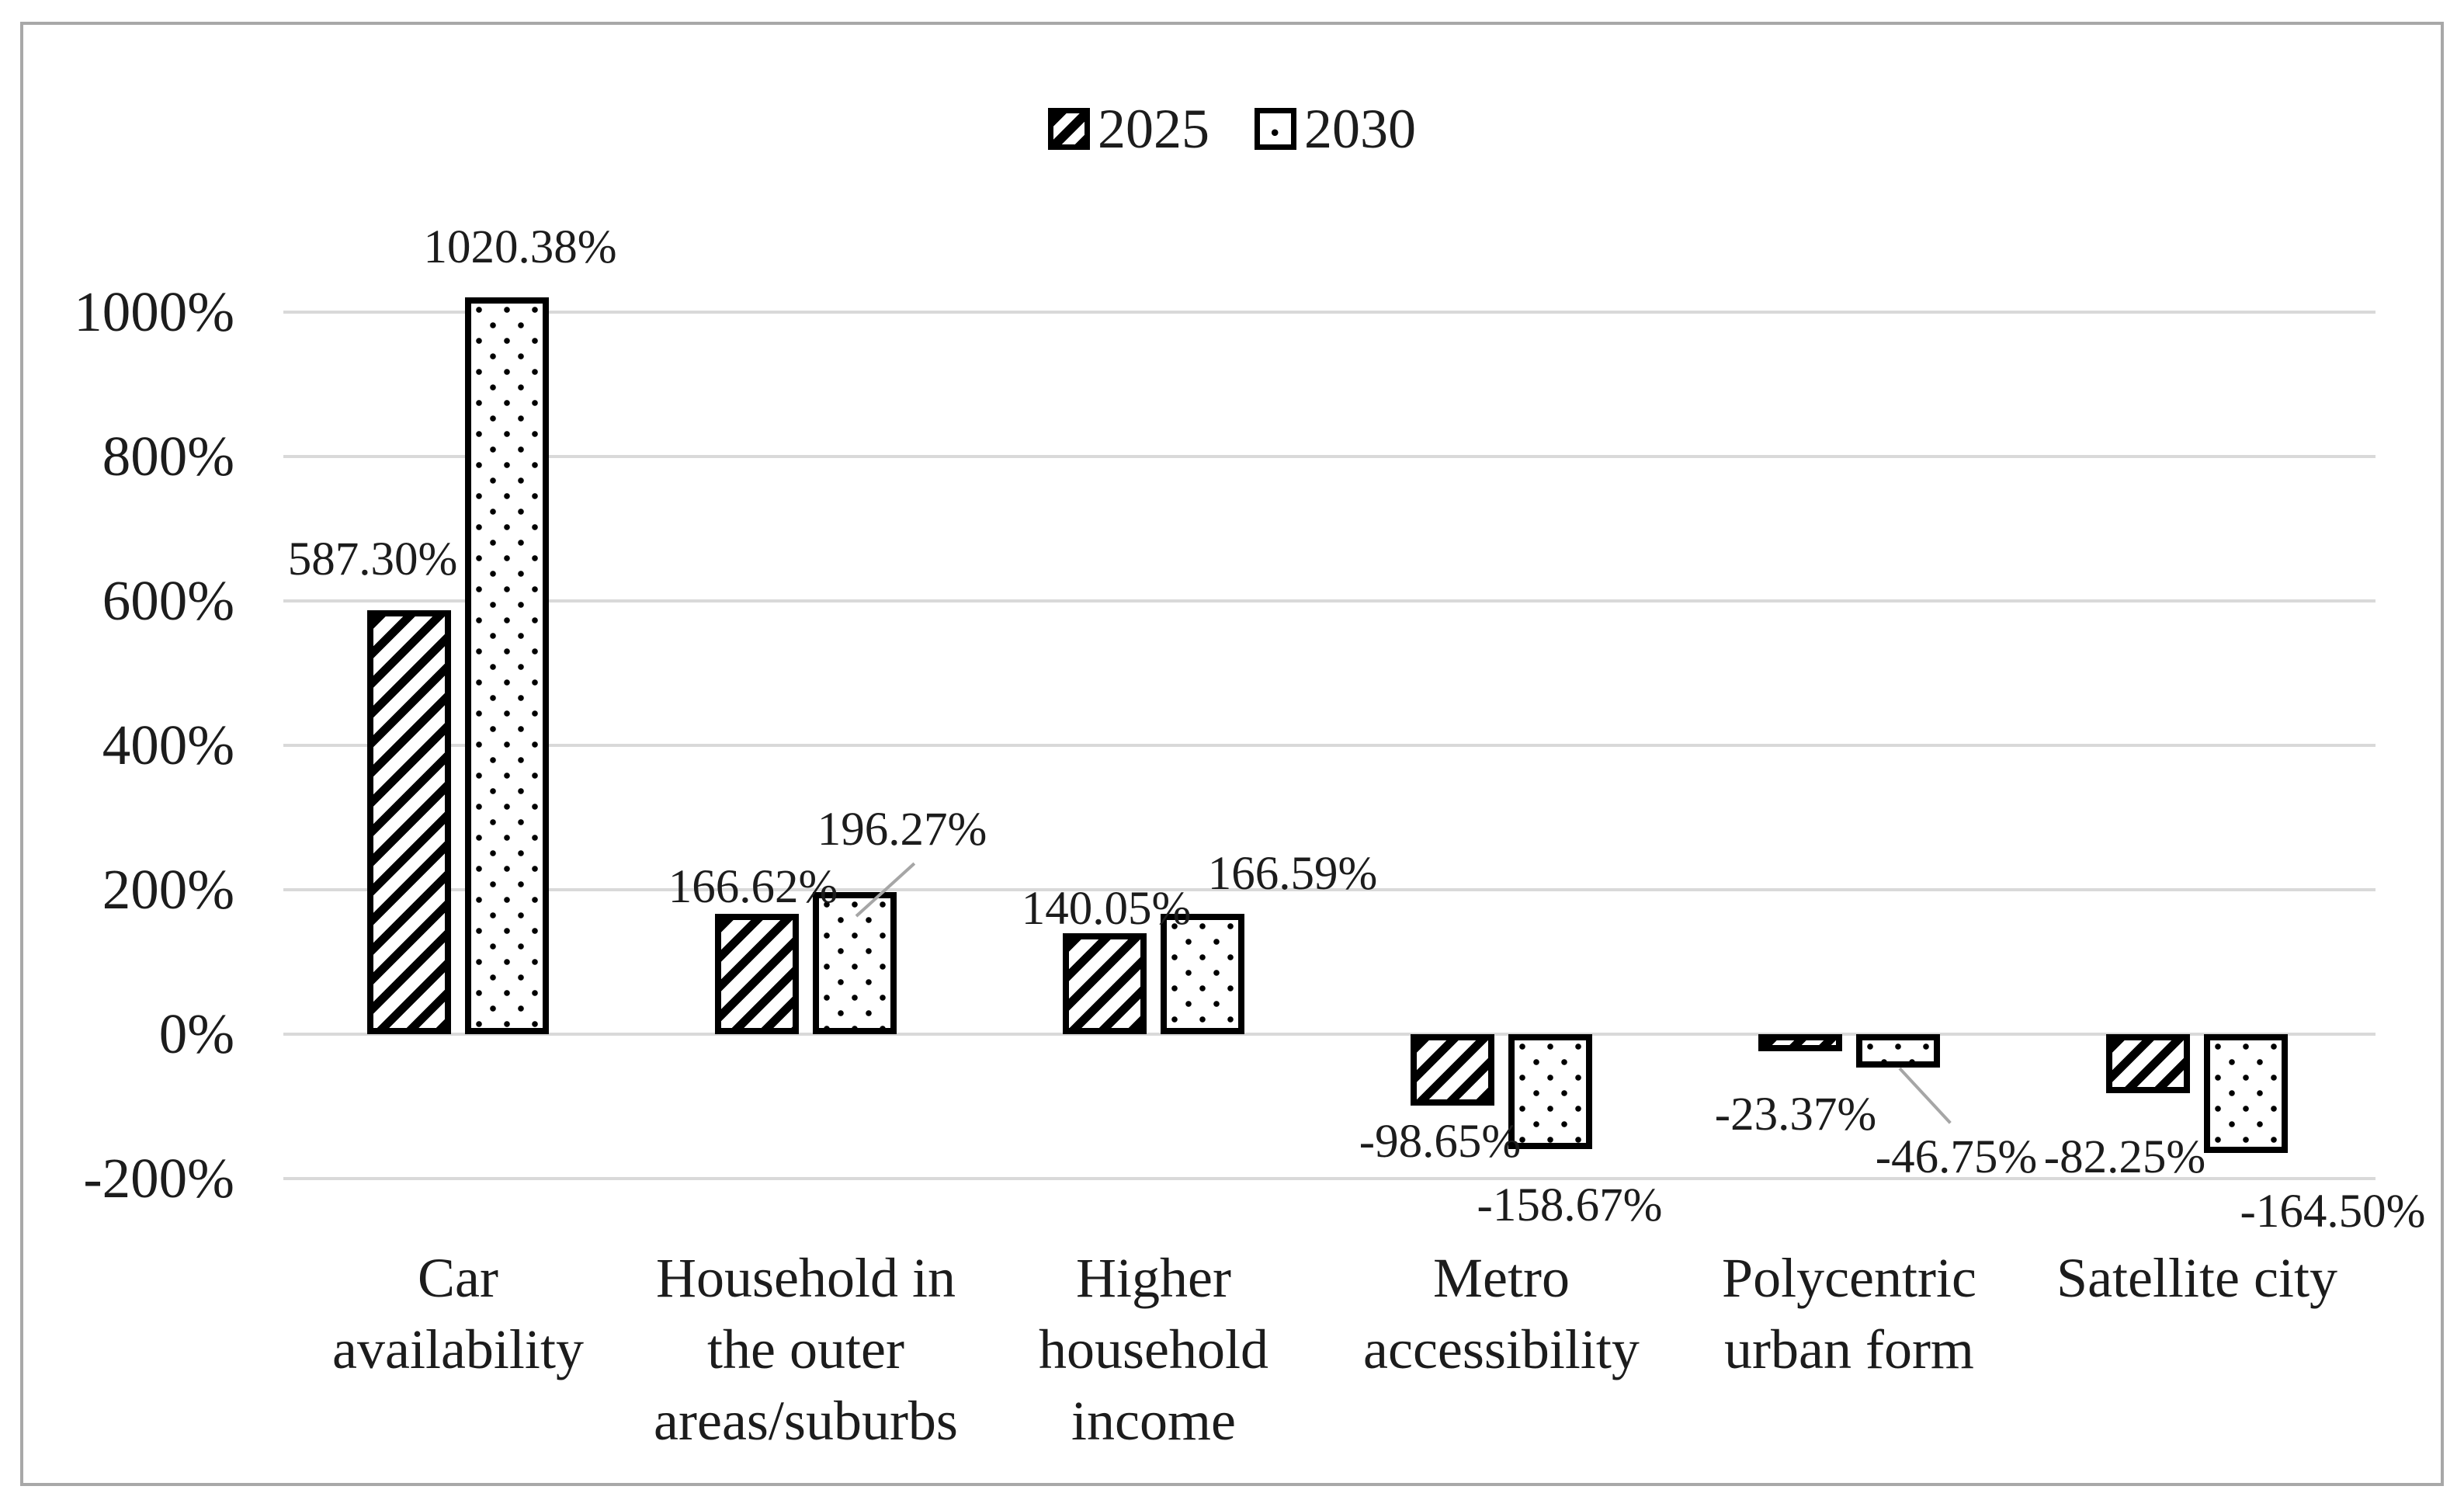 The height and width of the screenshot is (1507, 2464). I want to click on gridline-600%, so click(1329, 600).